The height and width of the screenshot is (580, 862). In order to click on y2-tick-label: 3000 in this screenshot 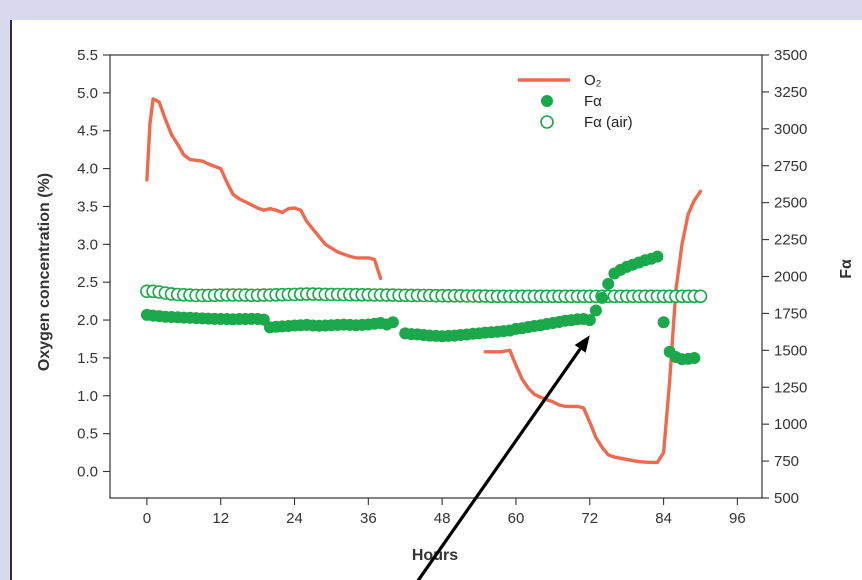, I will do `click(790, 129)`.